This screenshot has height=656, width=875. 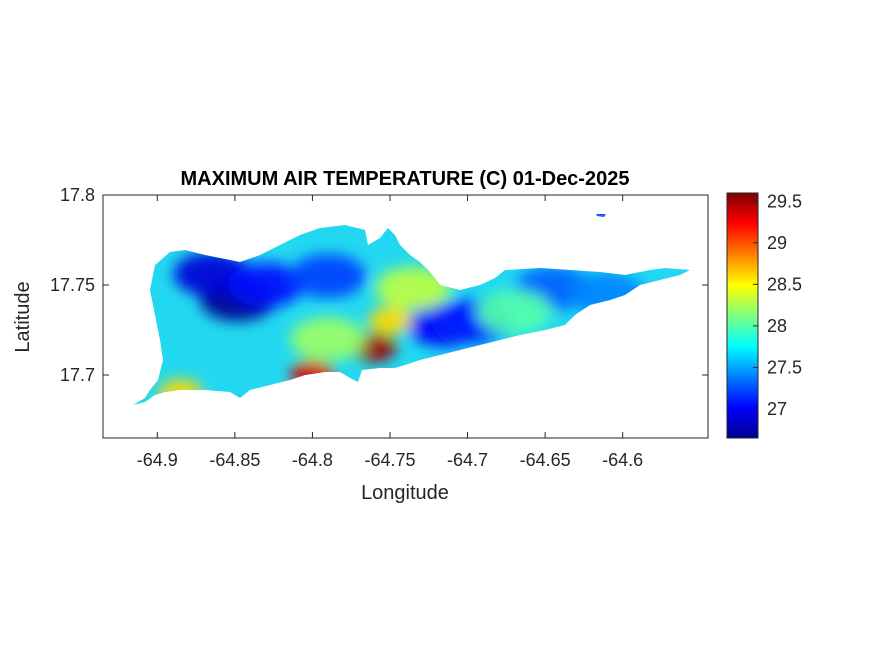 What do you see at coordinates (389, 460) in the screenshot?
I see `x-tick-label: -64.75` at bounding box center [389, 460].